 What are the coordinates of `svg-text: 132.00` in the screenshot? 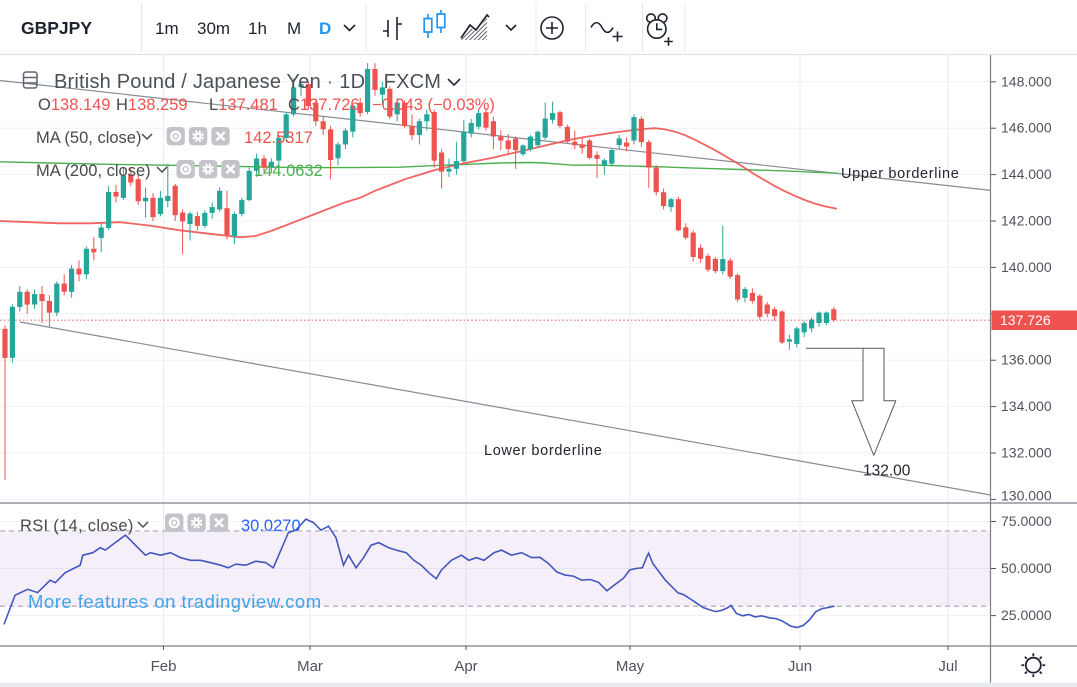 It's located at (887, 471).